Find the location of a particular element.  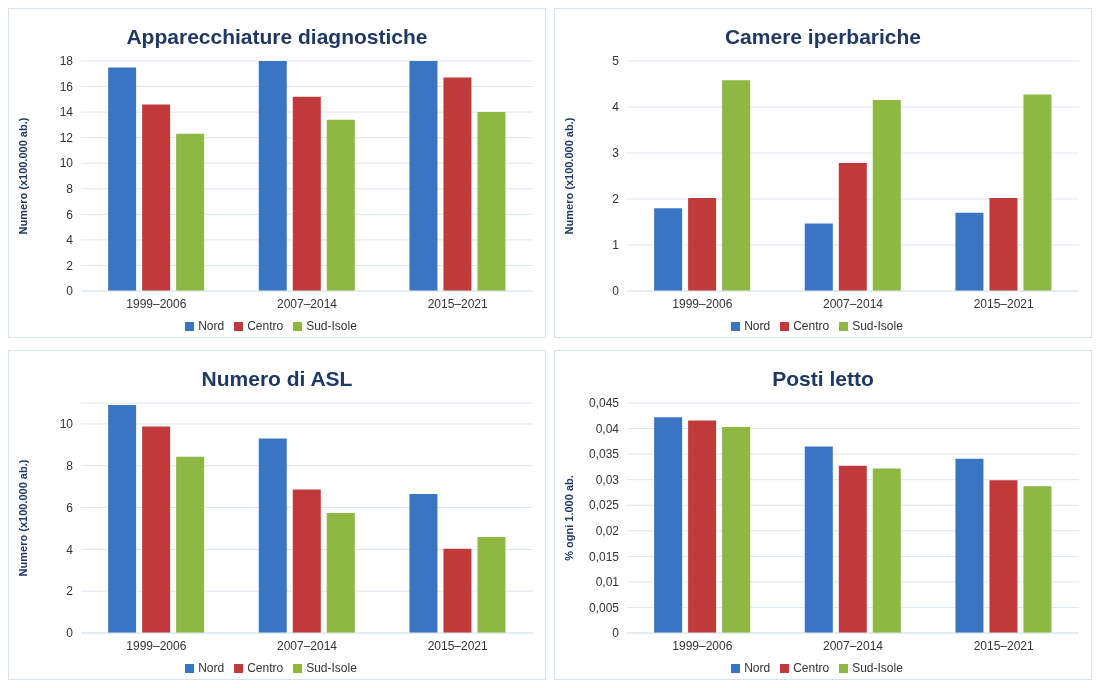

y-tick-label: 16 is located at coordinates (66, 86).